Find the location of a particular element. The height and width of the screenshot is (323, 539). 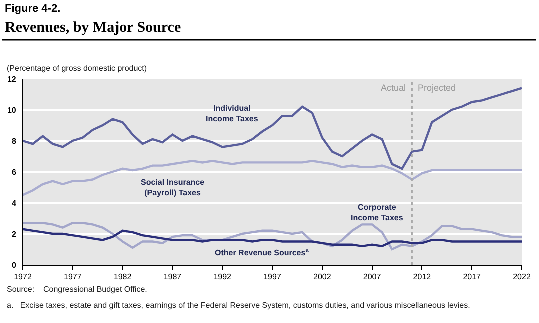

series-label: Other Revenue Sources$^{a}$ is located at coordinates (262, 253).